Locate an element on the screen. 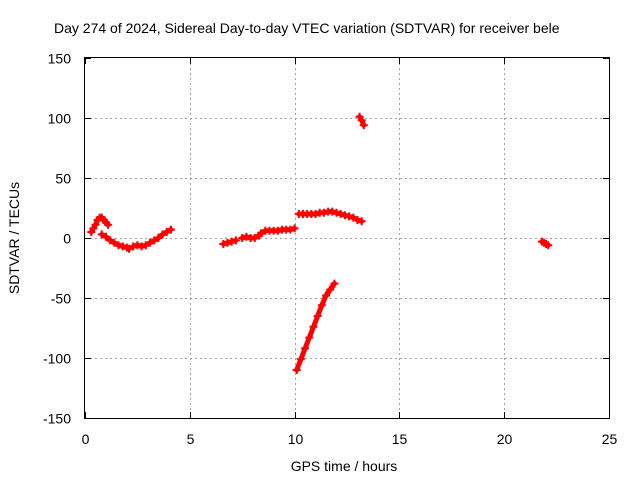 This screenshot has height=480, width=640. x-tick-label: 15 is located at coordinates (400, 439).